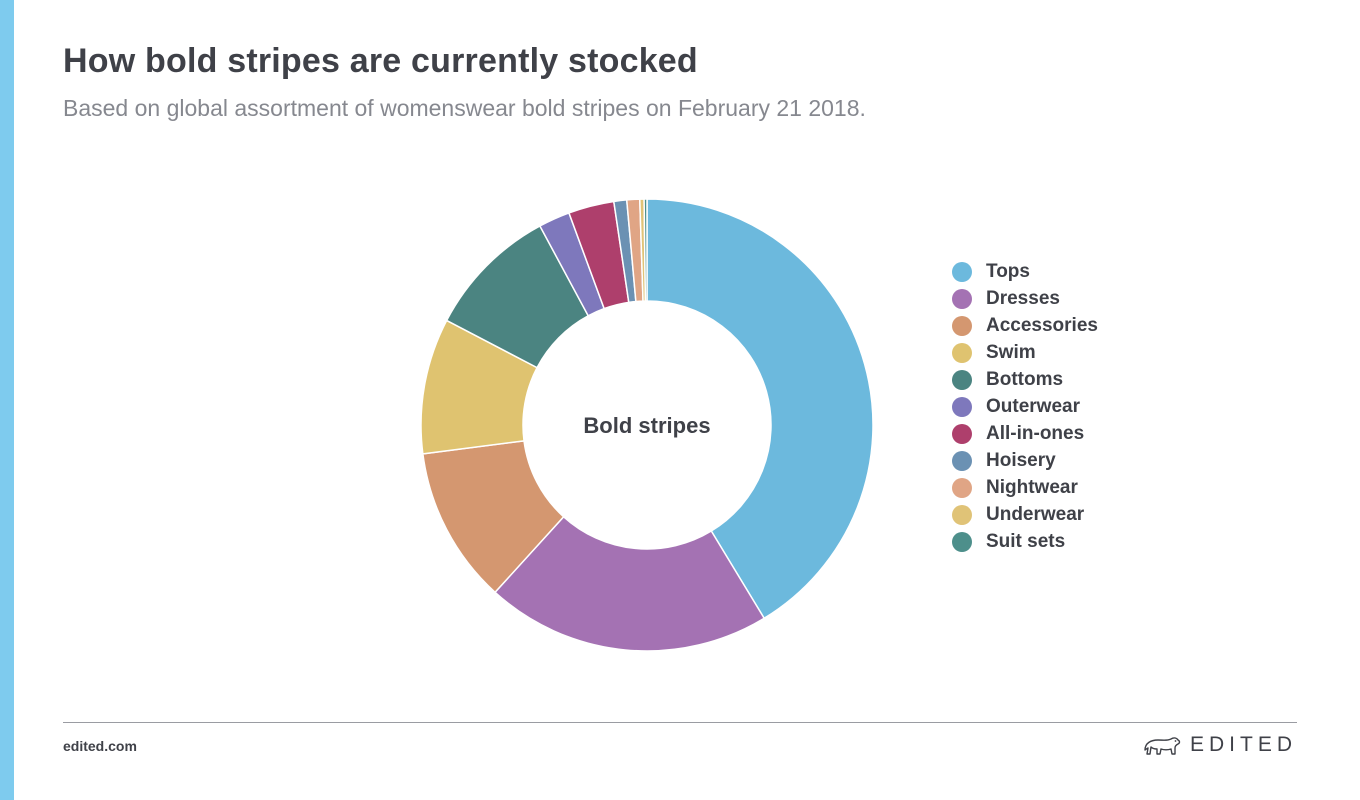  What do you see at coordinates (100, 746) in the screenshot?
I see `footer-website-link: edited.com` at bounding box center [100, 746].